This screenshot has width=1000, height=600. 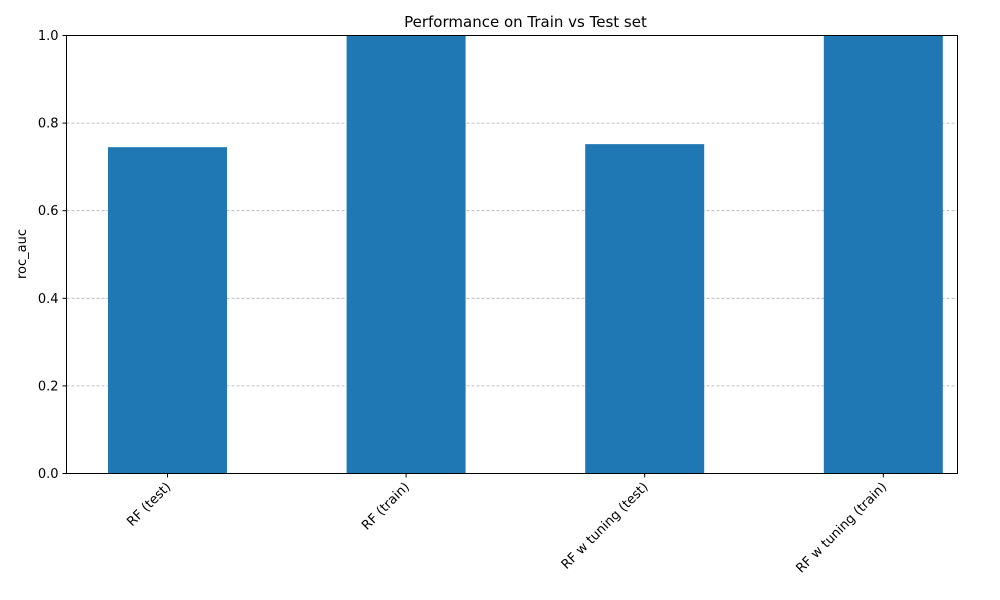 I want to click on y-tick-label: 0.2, so click(x=48, y=386).